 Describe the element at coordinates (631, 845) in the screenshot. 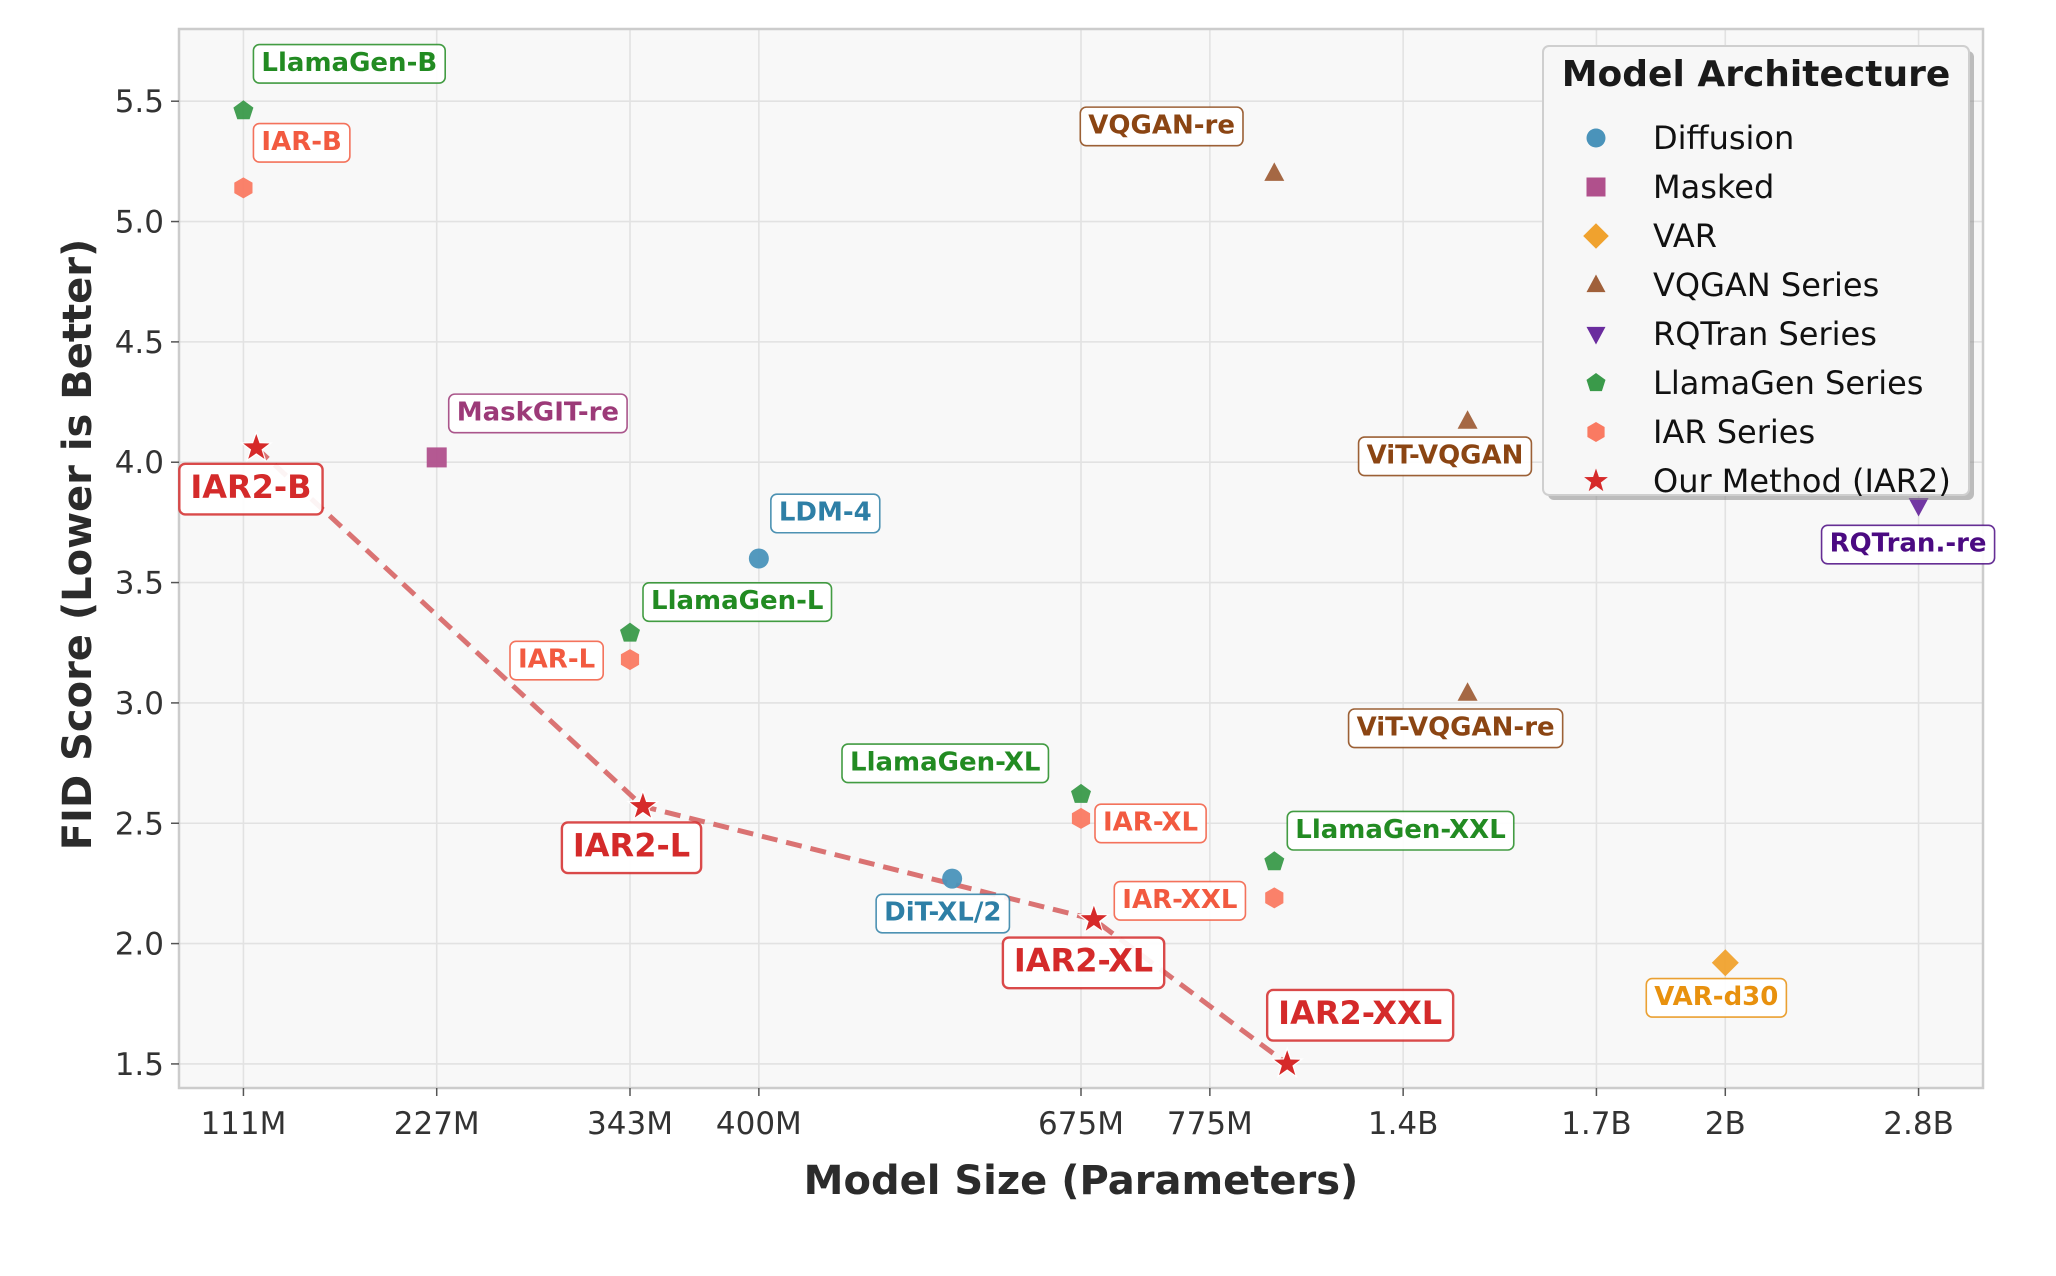

I see `annotation-label: IAR2-L` at that location.